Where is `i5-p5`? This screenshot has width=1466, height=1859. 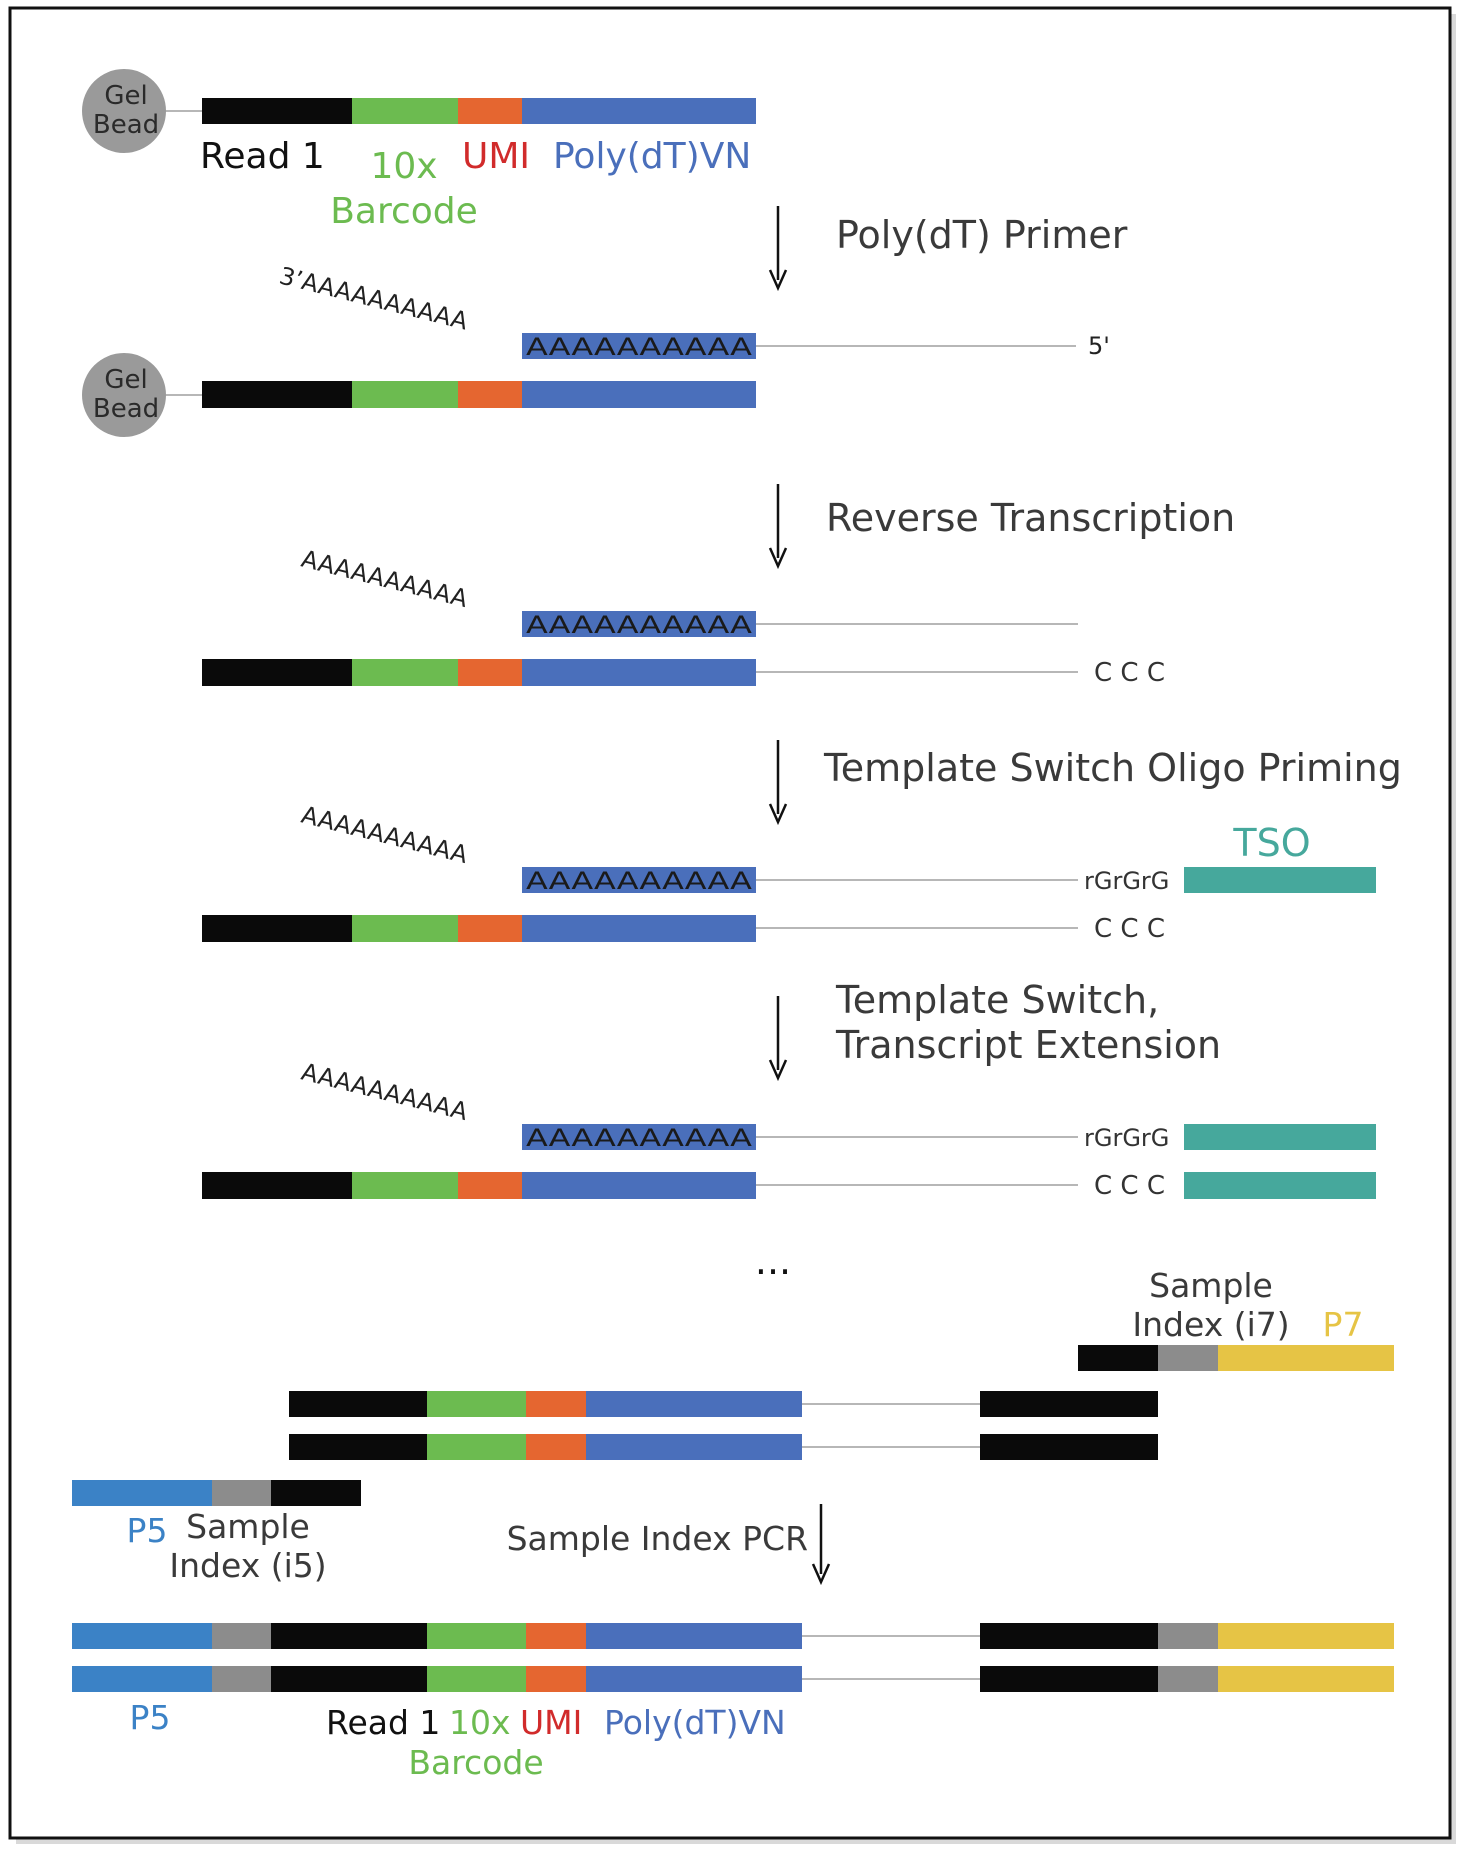 i5-p5 is located at coordinates (142, 1493).